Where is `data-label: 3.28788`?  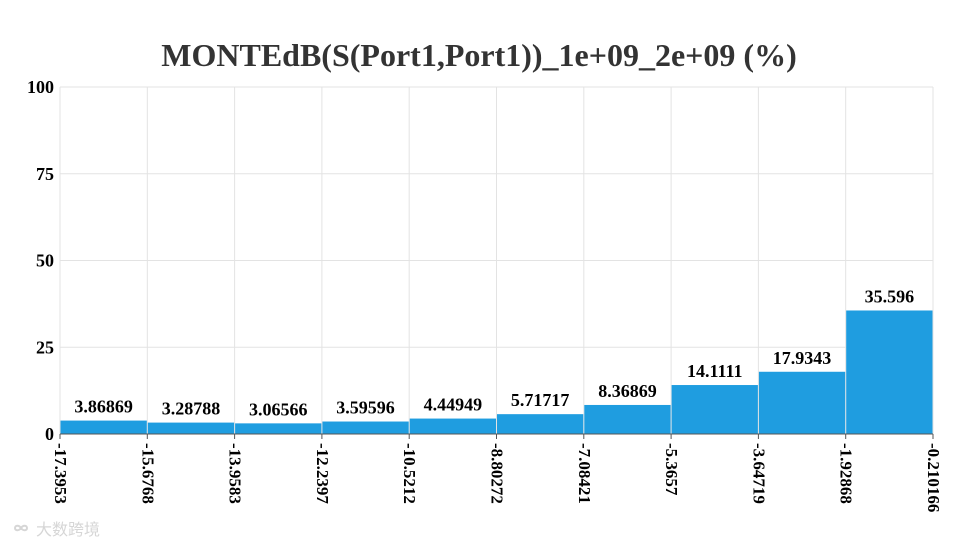
data-label: 3.28788 is located at coordinates (191, 409).